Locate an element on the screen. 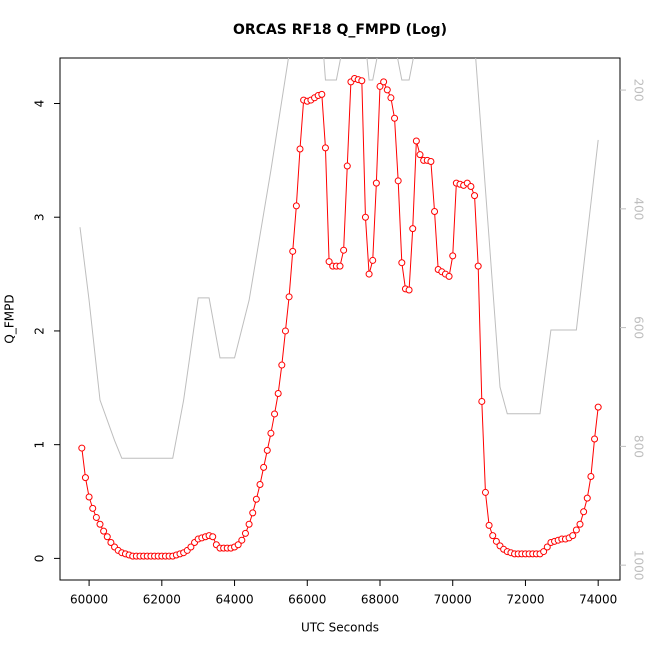 This screenshot has height=650, width=650. x-tick-label: 68000 is located at coordinates (380, 600).